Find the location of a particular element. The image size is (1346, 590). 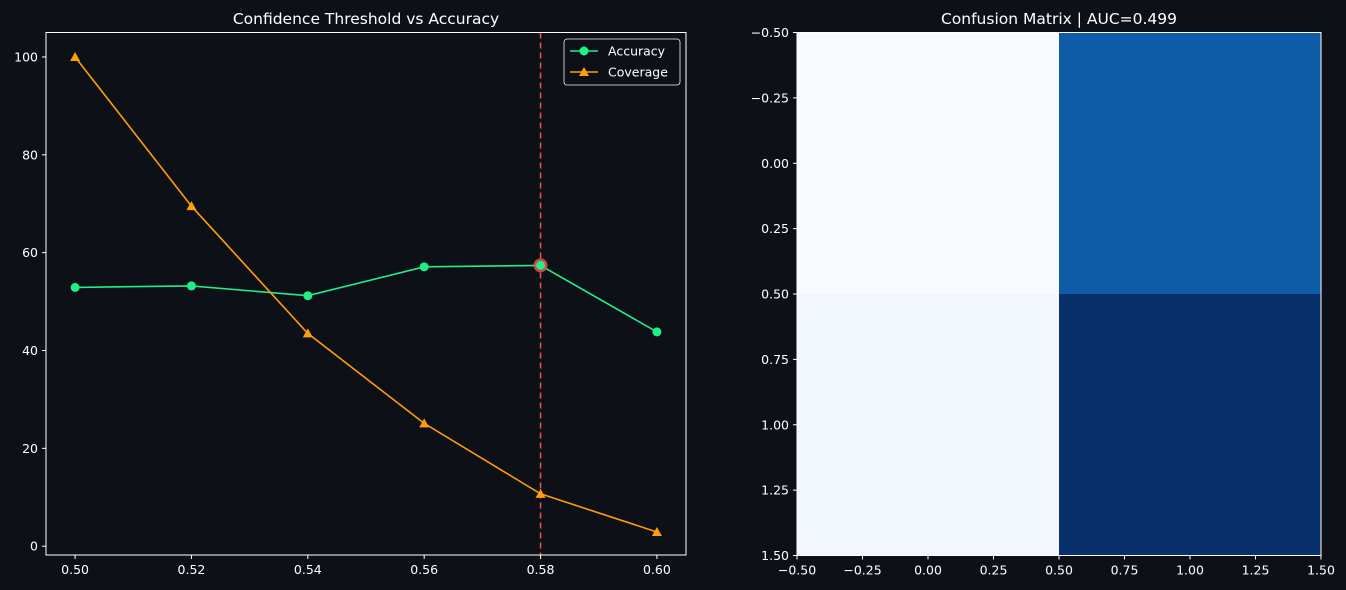

chart1-y-tick-label: 60 is located at coordinates (30, 252).